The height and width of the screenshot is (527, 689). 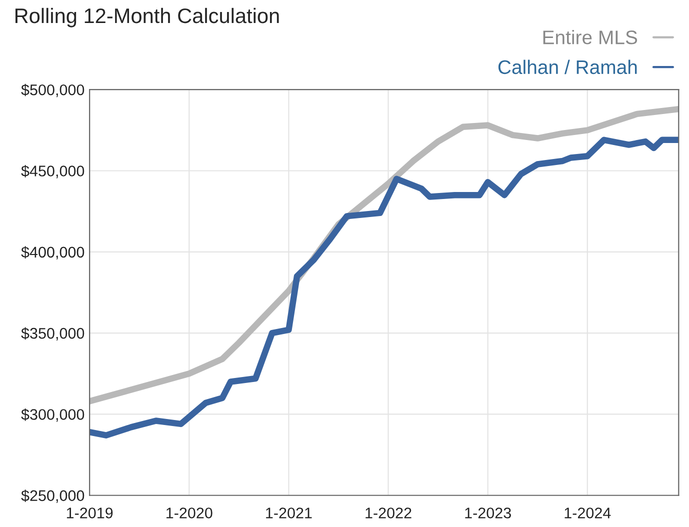 What do you see at coordinates (52, 334) in the screenshot?
I see `y-tick-label: $350,000` at bounding box center [52, 334].